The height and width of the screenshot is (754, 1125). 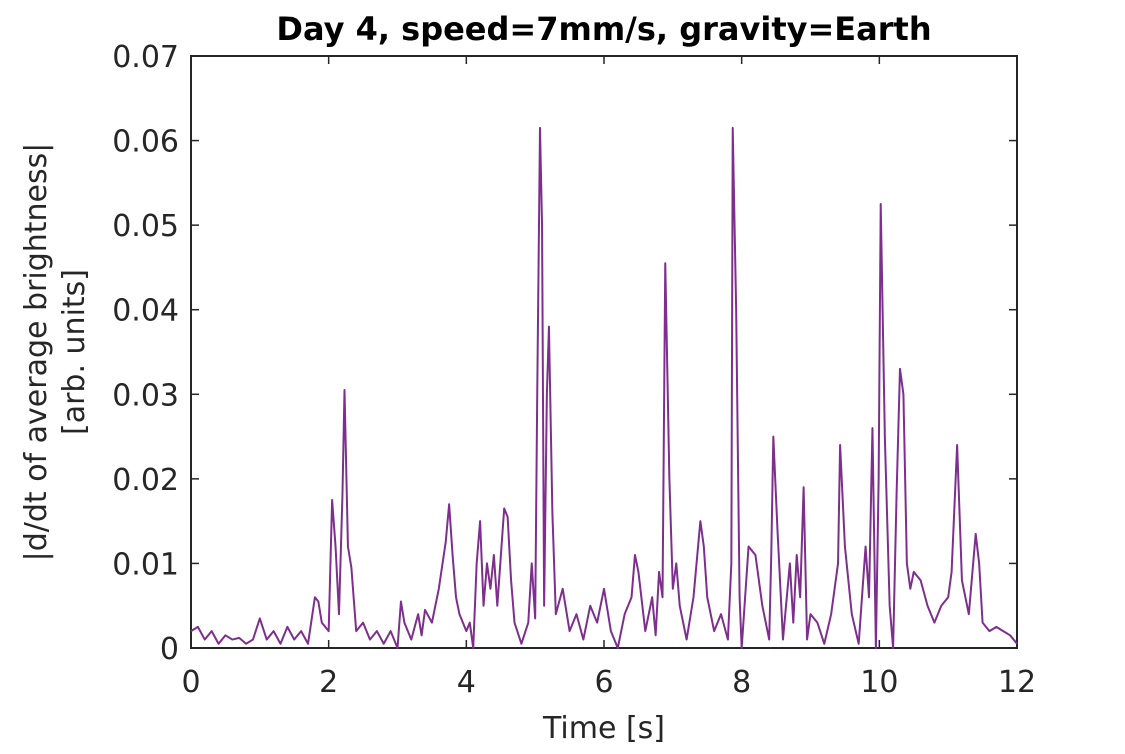 What do you see at coordinates (145, 142) in the screenshot?
I see `y-tick-label: 0.06` at bounding box center [145, 142].